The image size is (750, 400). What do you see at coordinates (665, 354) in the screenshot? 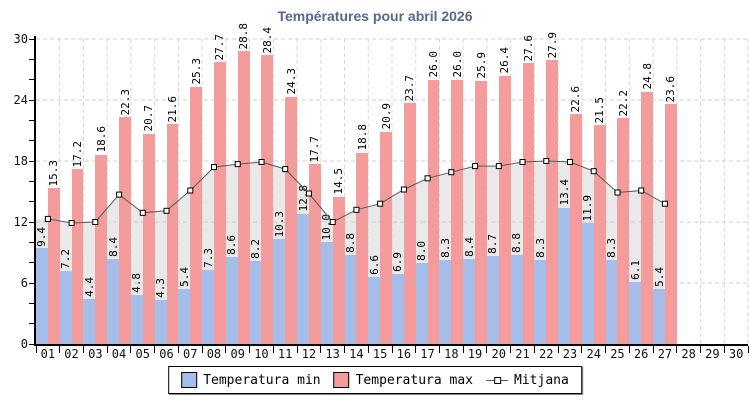
I see `x-tick-label: 27` at bounding box center [665, 354].